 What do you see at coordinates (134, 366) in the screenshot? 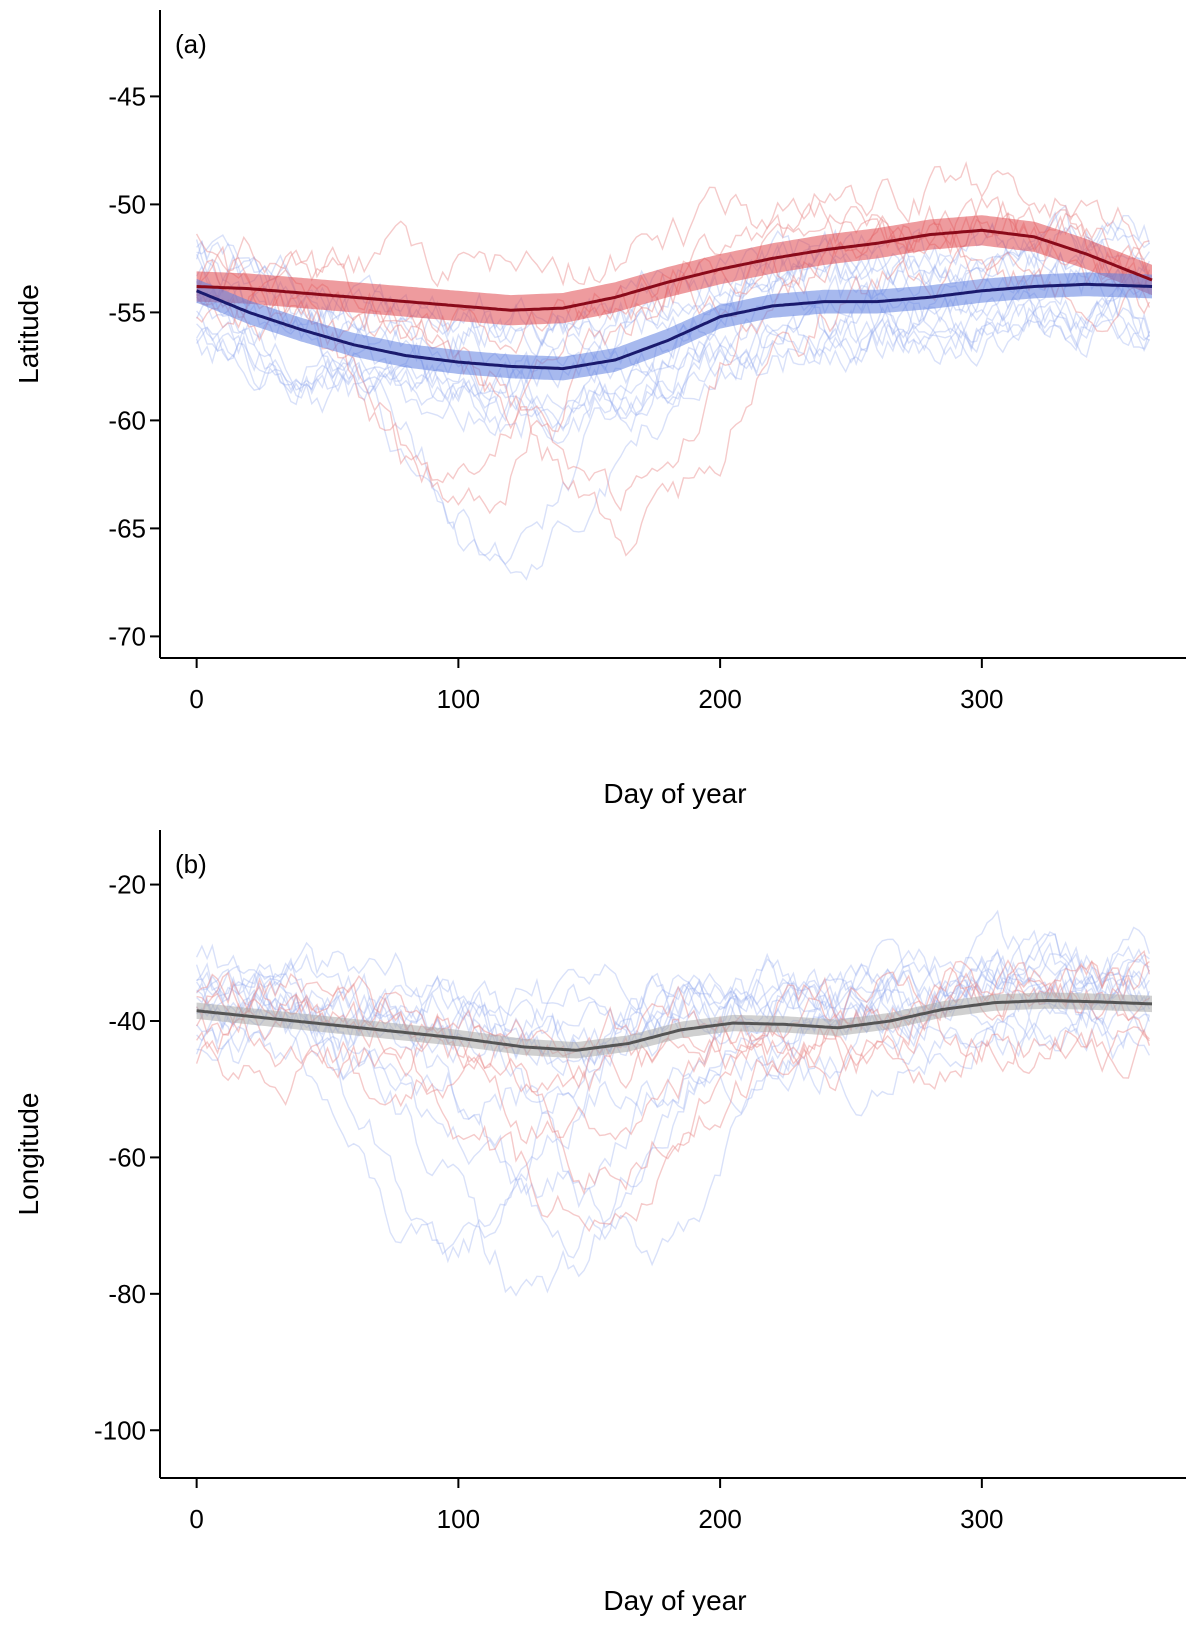
I see `y-ticks-a: -45 -50 -55 -60 -65 -70` at bounding box center [134, 366].